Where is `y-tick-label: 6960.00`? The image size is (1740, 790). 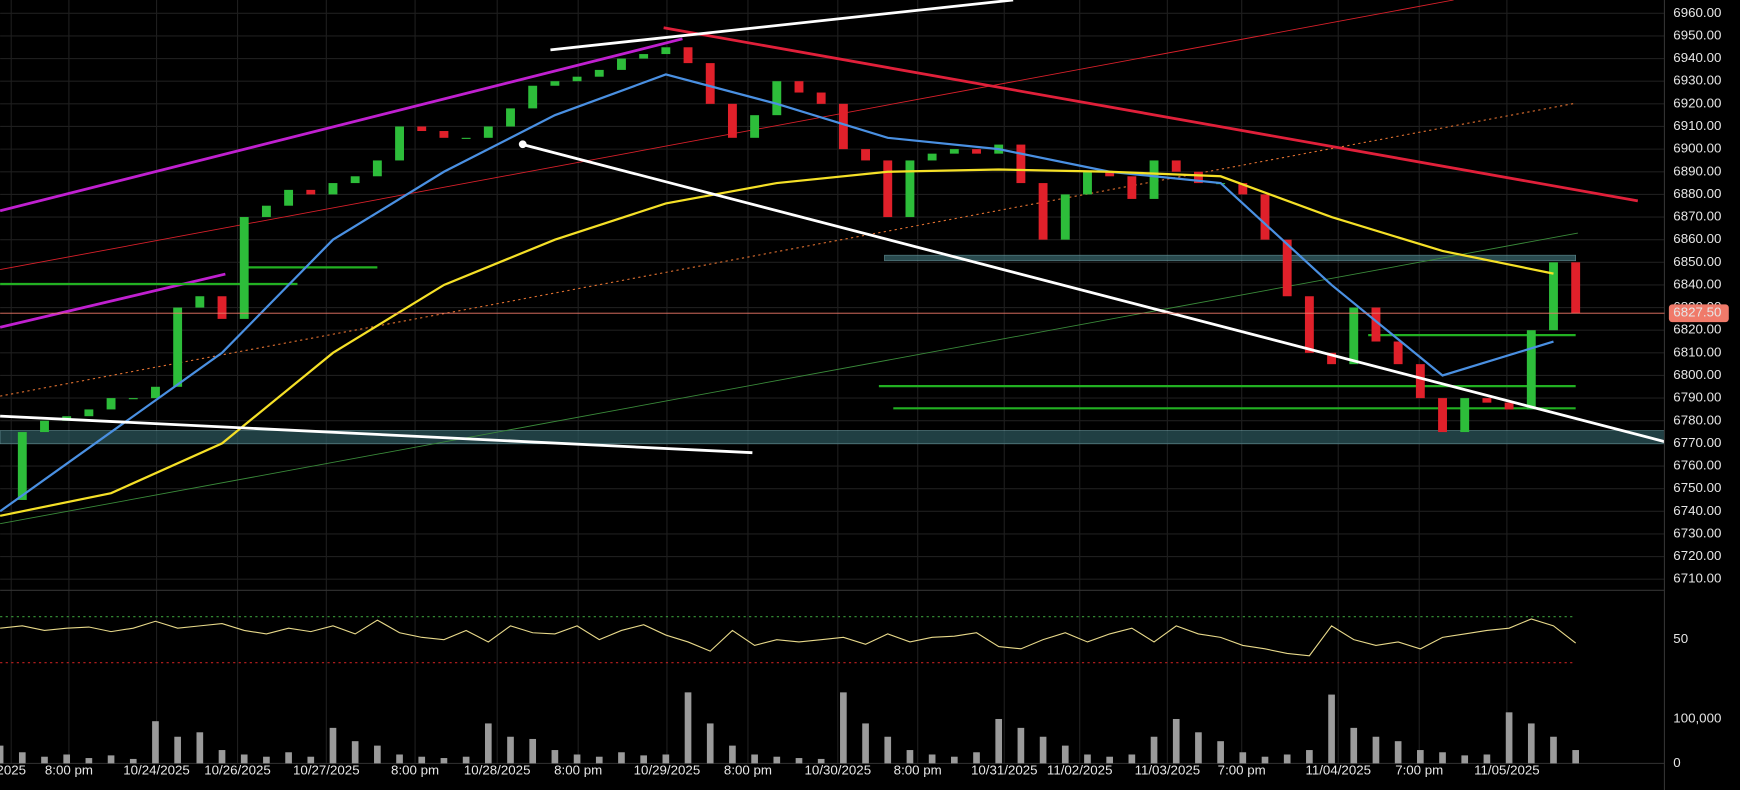
y-tick-label: 6960.00 is located at coordinates (1697, 12).